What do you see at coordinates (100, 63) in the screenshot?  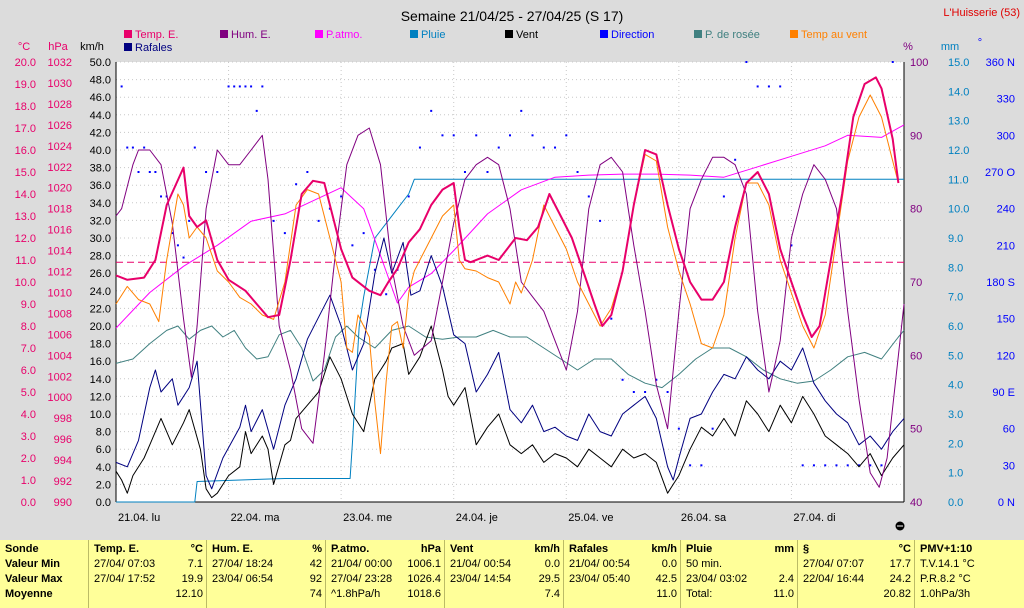 I see `tick-wind: 50.0` at bounding box center [100, 63].